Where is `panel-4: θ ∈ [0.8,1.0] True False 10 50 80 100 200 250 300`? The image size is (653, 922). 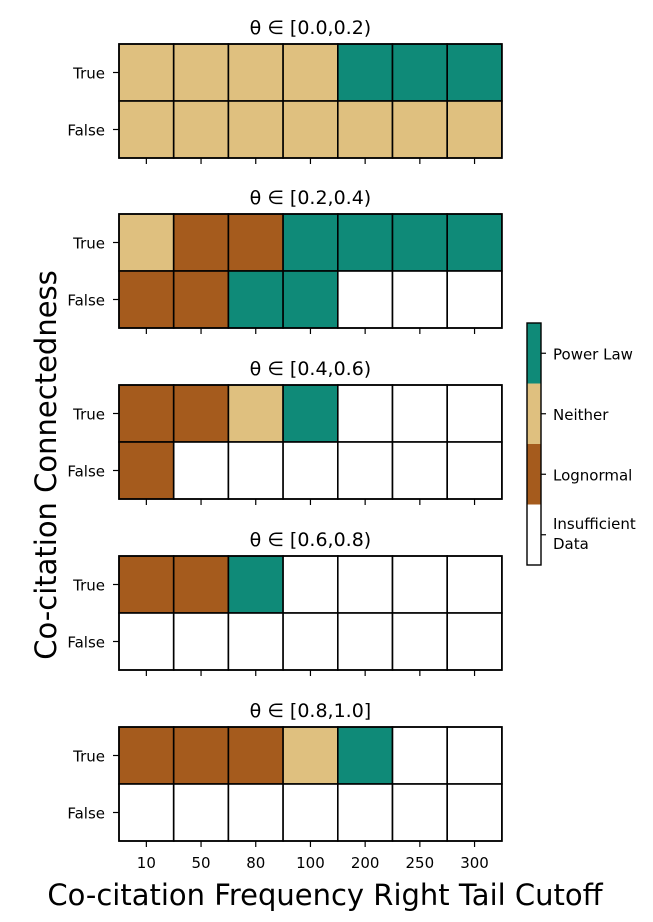
panel-4: θ ∈ [0.8,1.0] True False 10 50 80 100 200 250 300 is located at coordinates (285, 786).